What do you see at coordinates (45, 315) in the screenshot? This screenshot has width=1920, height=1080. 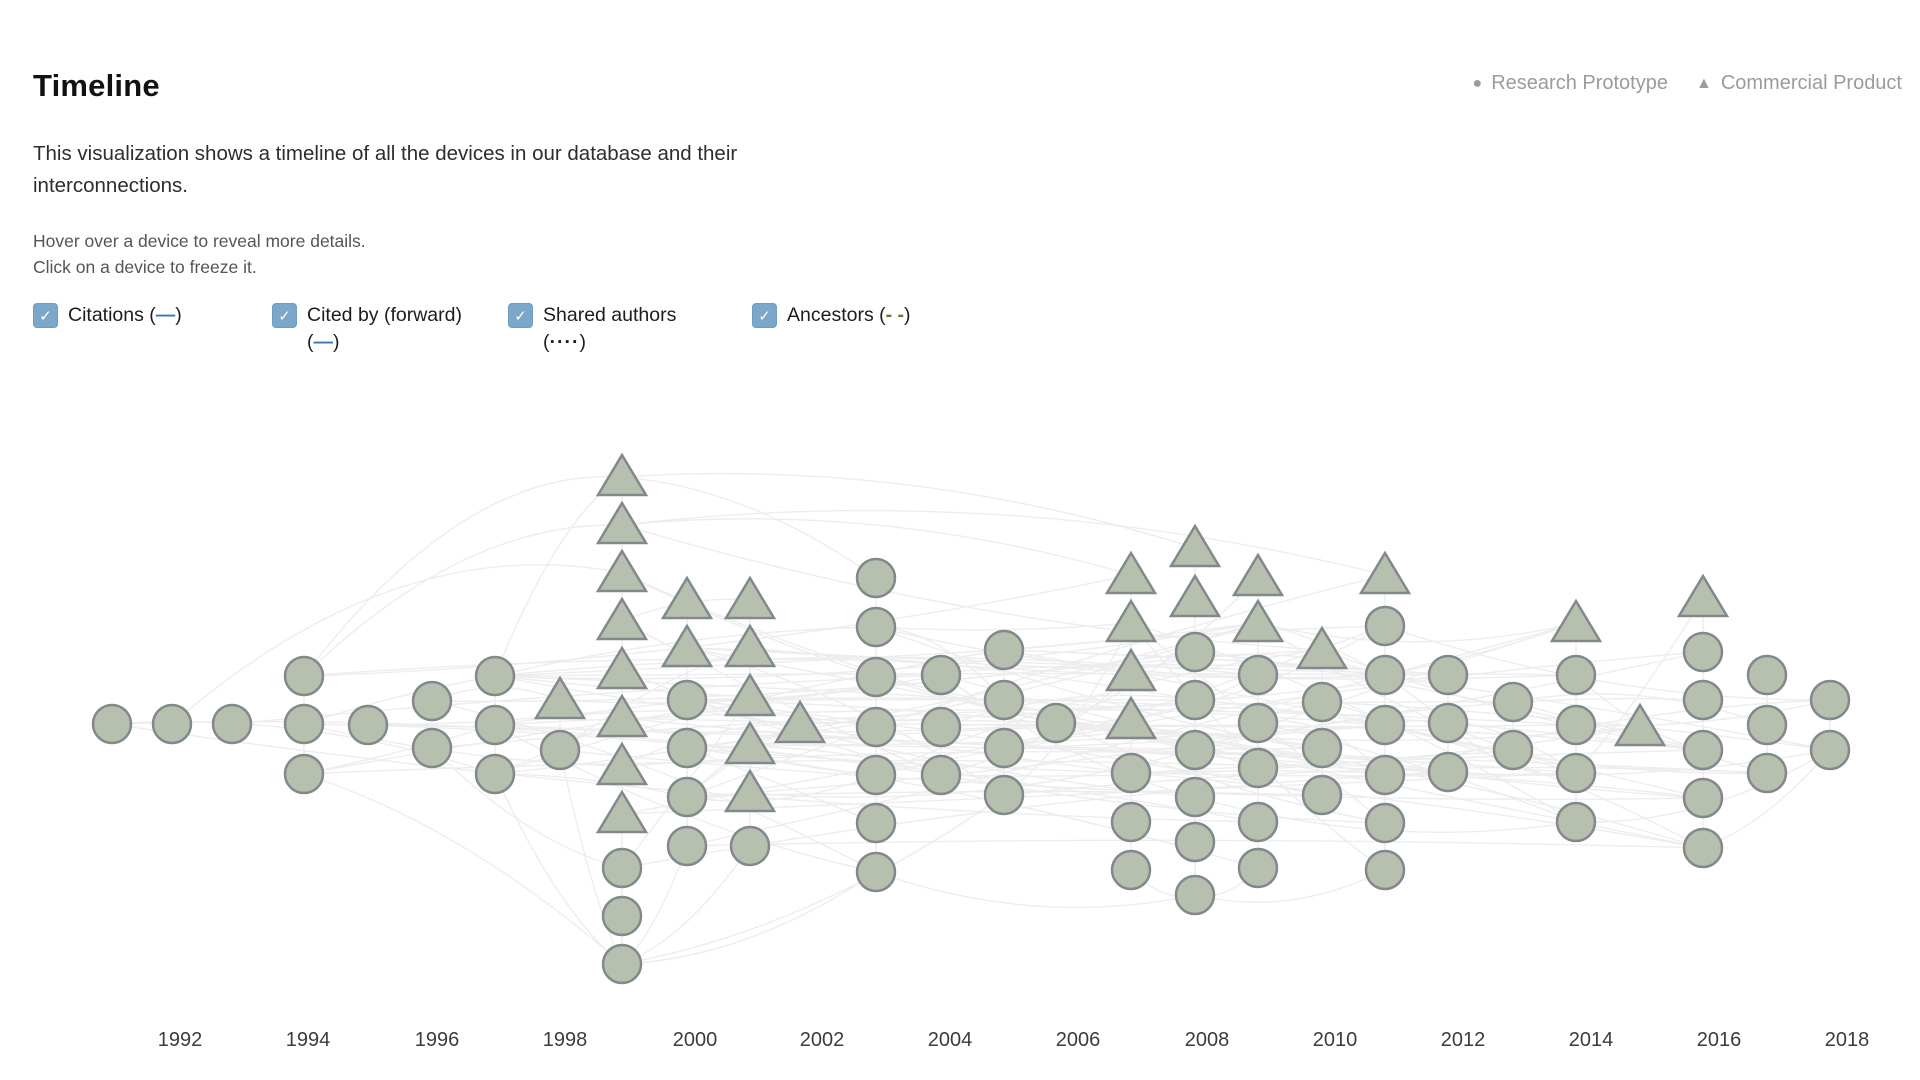 I see `citations-checkbox: ✓` at bounding box center [45, 315].